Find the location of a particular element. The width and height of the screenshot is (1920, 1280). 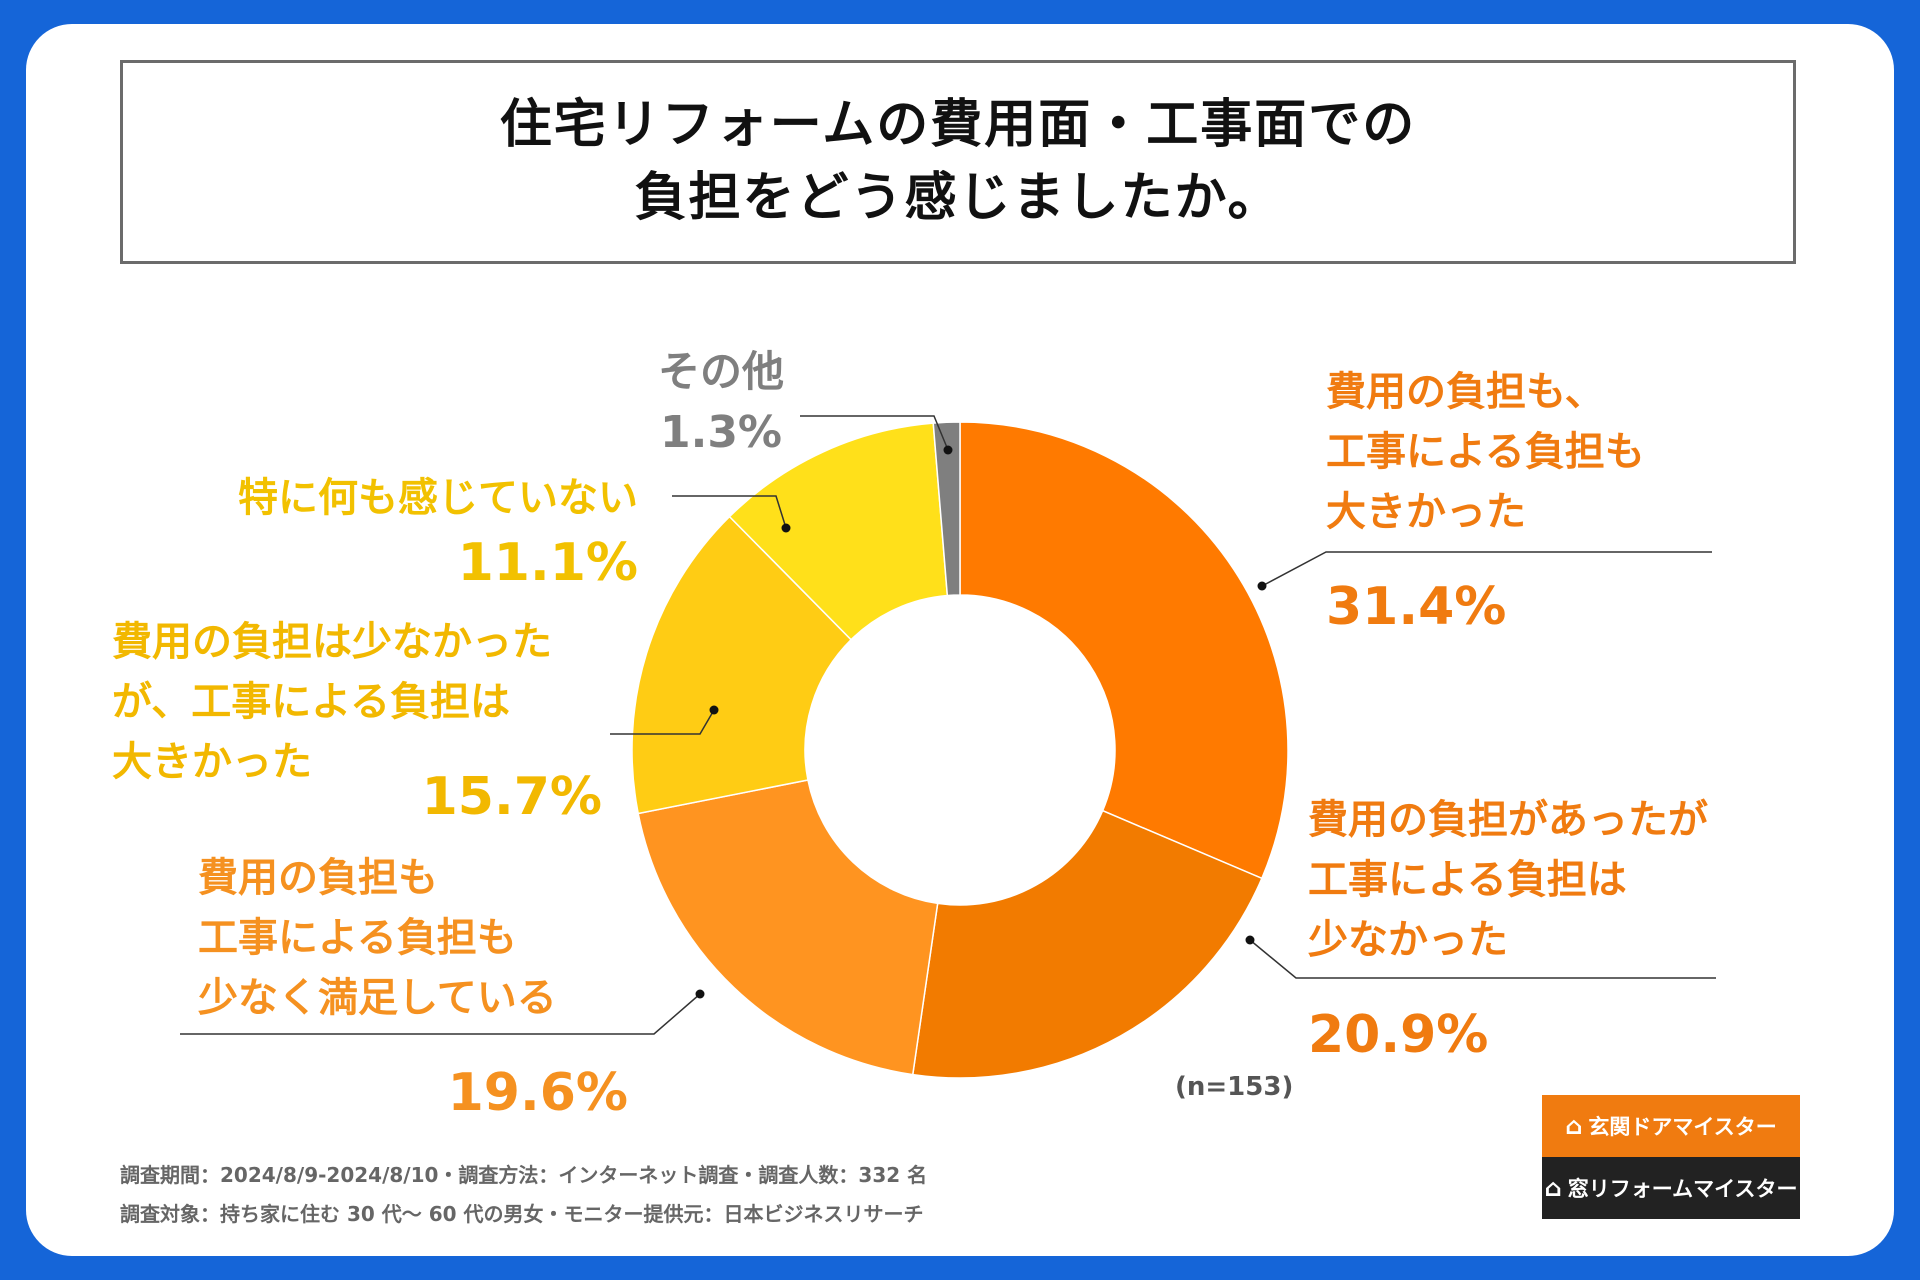

label-both-low-satisfied: 費用の負担も工事による負担も 少なく満足している 19.6% is located at coordinates (413, 986).